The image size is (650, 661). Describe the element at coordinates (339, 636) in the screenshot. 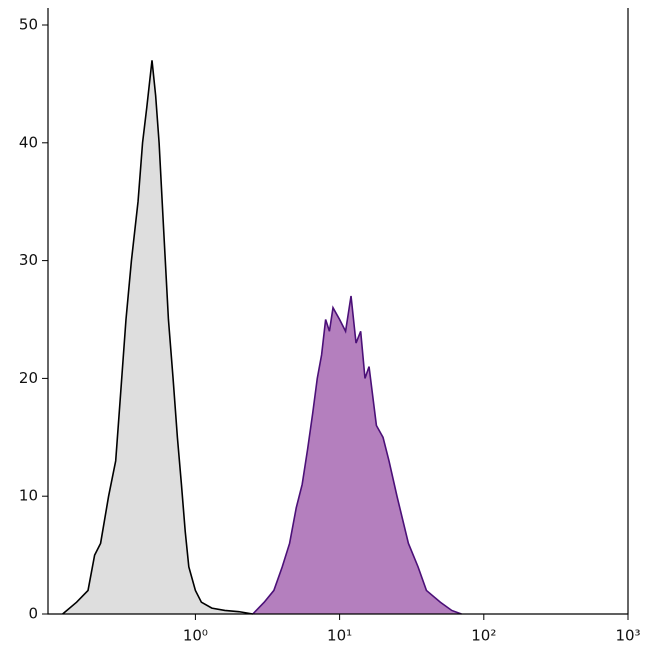

I see `x-tick-label: 10¹` at that location.